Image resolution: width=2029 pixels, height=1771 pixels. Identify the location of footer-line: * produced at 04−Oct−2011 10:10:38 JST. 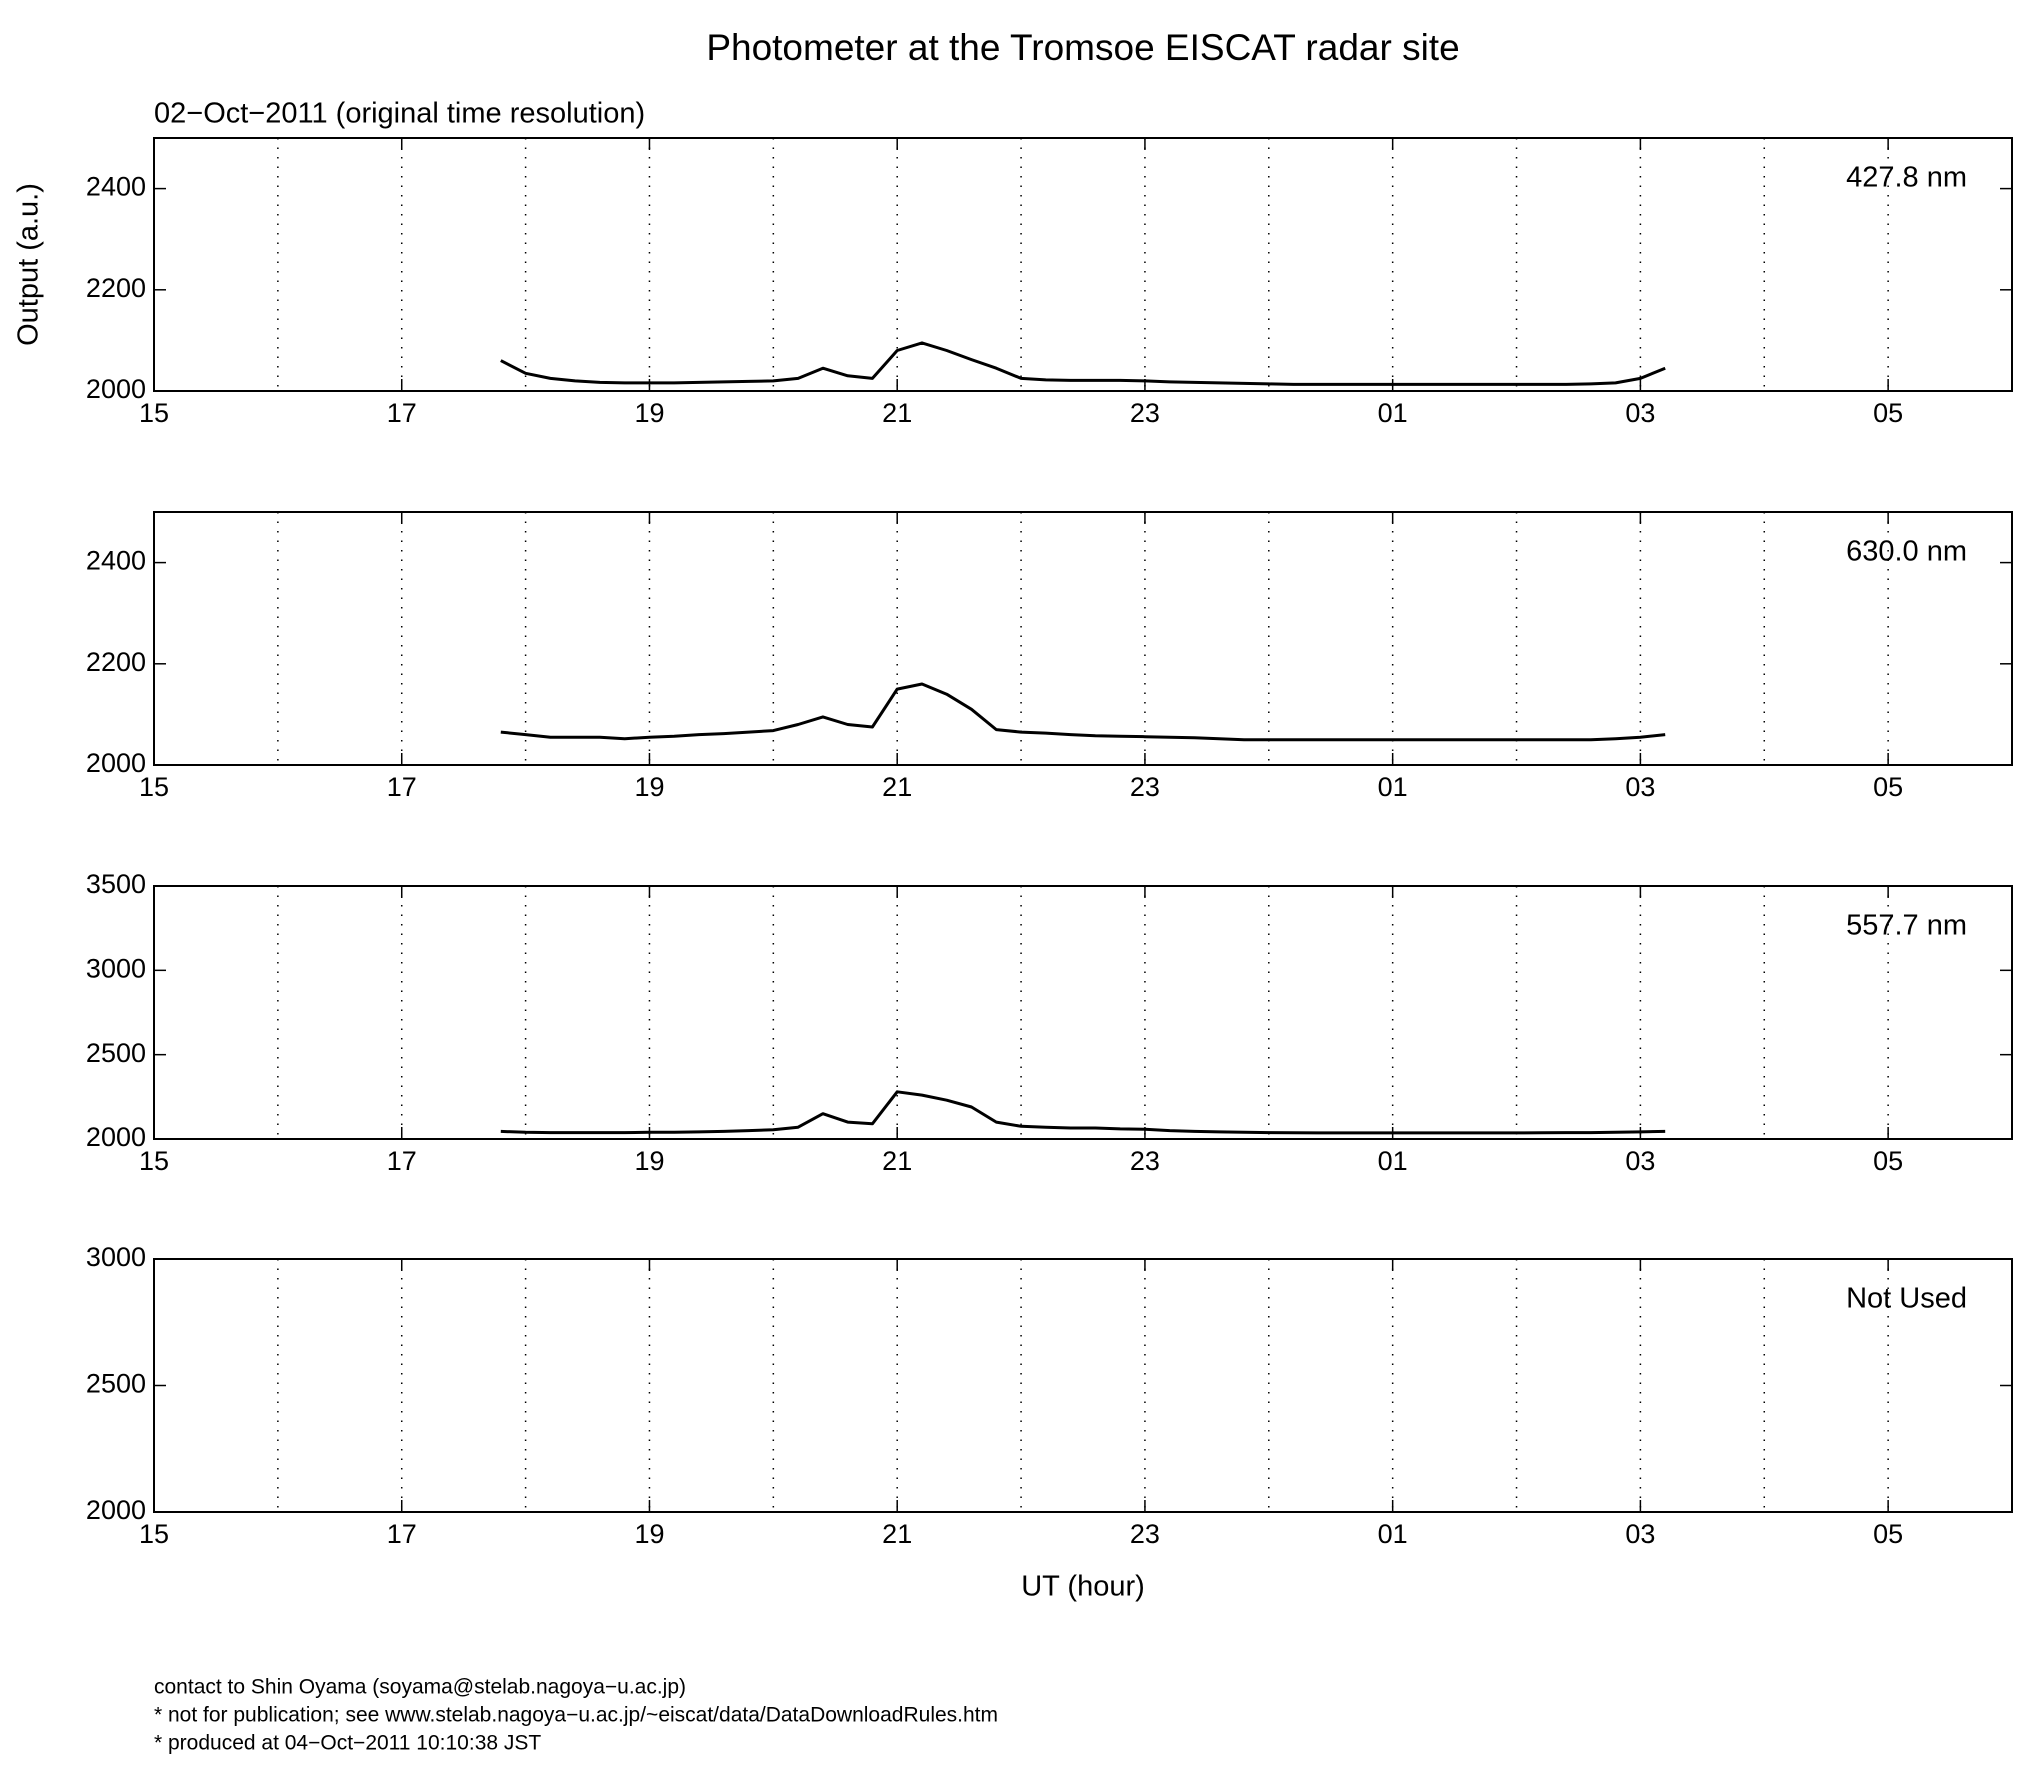
(347, 1743).